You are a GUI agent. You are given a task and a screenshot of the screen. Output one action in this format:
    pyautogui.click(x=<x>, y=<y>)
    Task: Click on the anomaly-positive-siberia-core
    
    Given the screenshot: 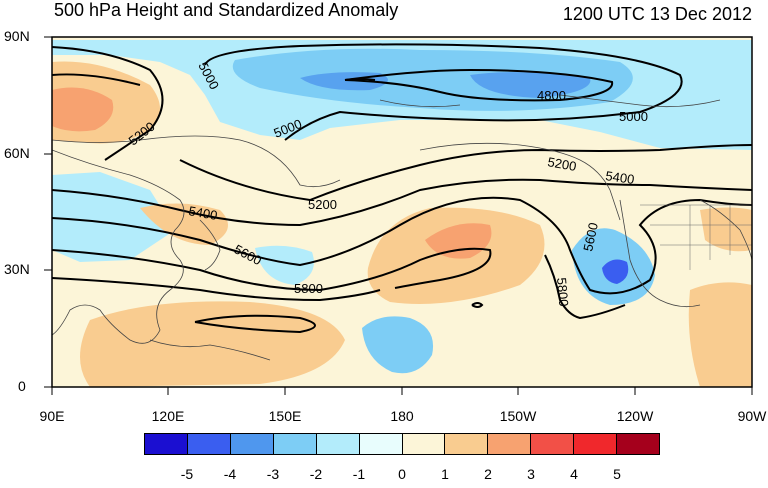 What is the action you would take?
    pyautogui.click(x=83, y=109)
    